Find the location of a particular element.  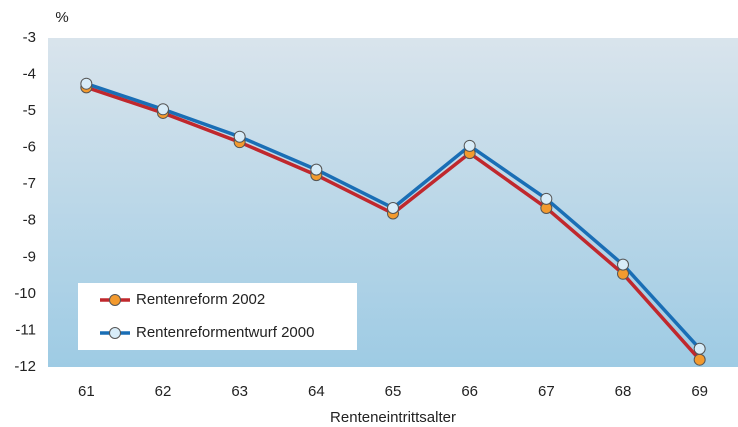

x-tick-label: 63 is located at coordinates (239, 391).